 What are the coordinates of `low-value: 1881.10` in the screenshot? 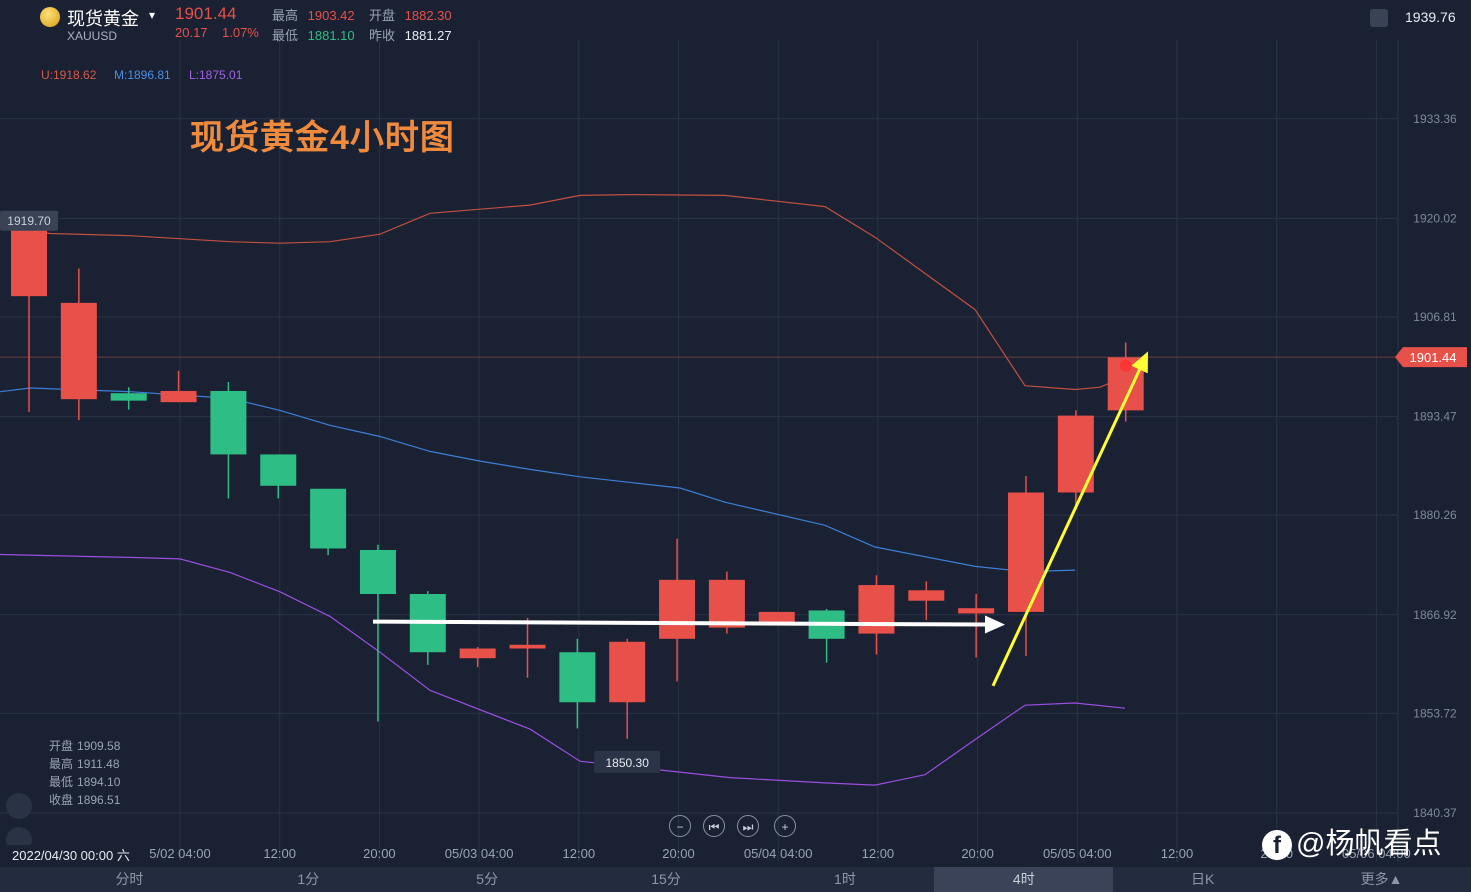 It's located at (331, 35).